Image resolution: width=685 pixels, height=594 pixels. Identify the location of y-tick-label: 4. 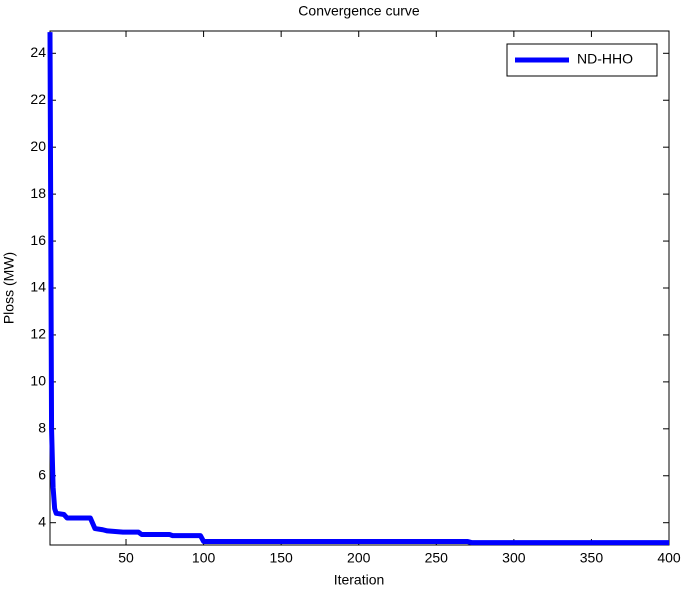
(42, 521).